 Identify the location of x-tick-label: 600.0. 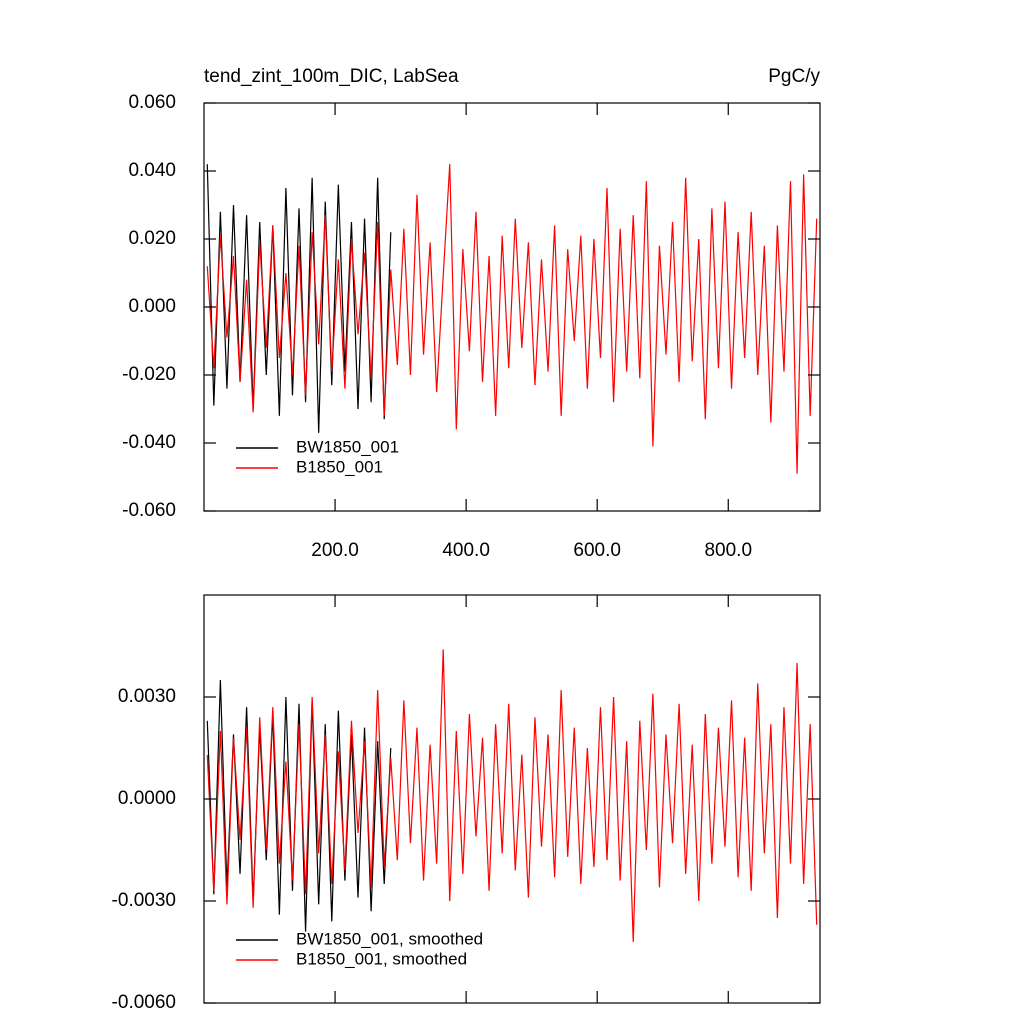
(597, 550).